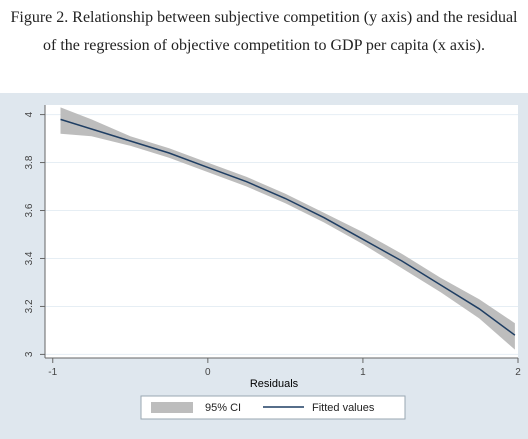 Image resolution: width=528 pixels, height=439 pixels. Describe the element at coordinates (52, 372) in the screenshot. I see `x-tick-label: -1` at that location.